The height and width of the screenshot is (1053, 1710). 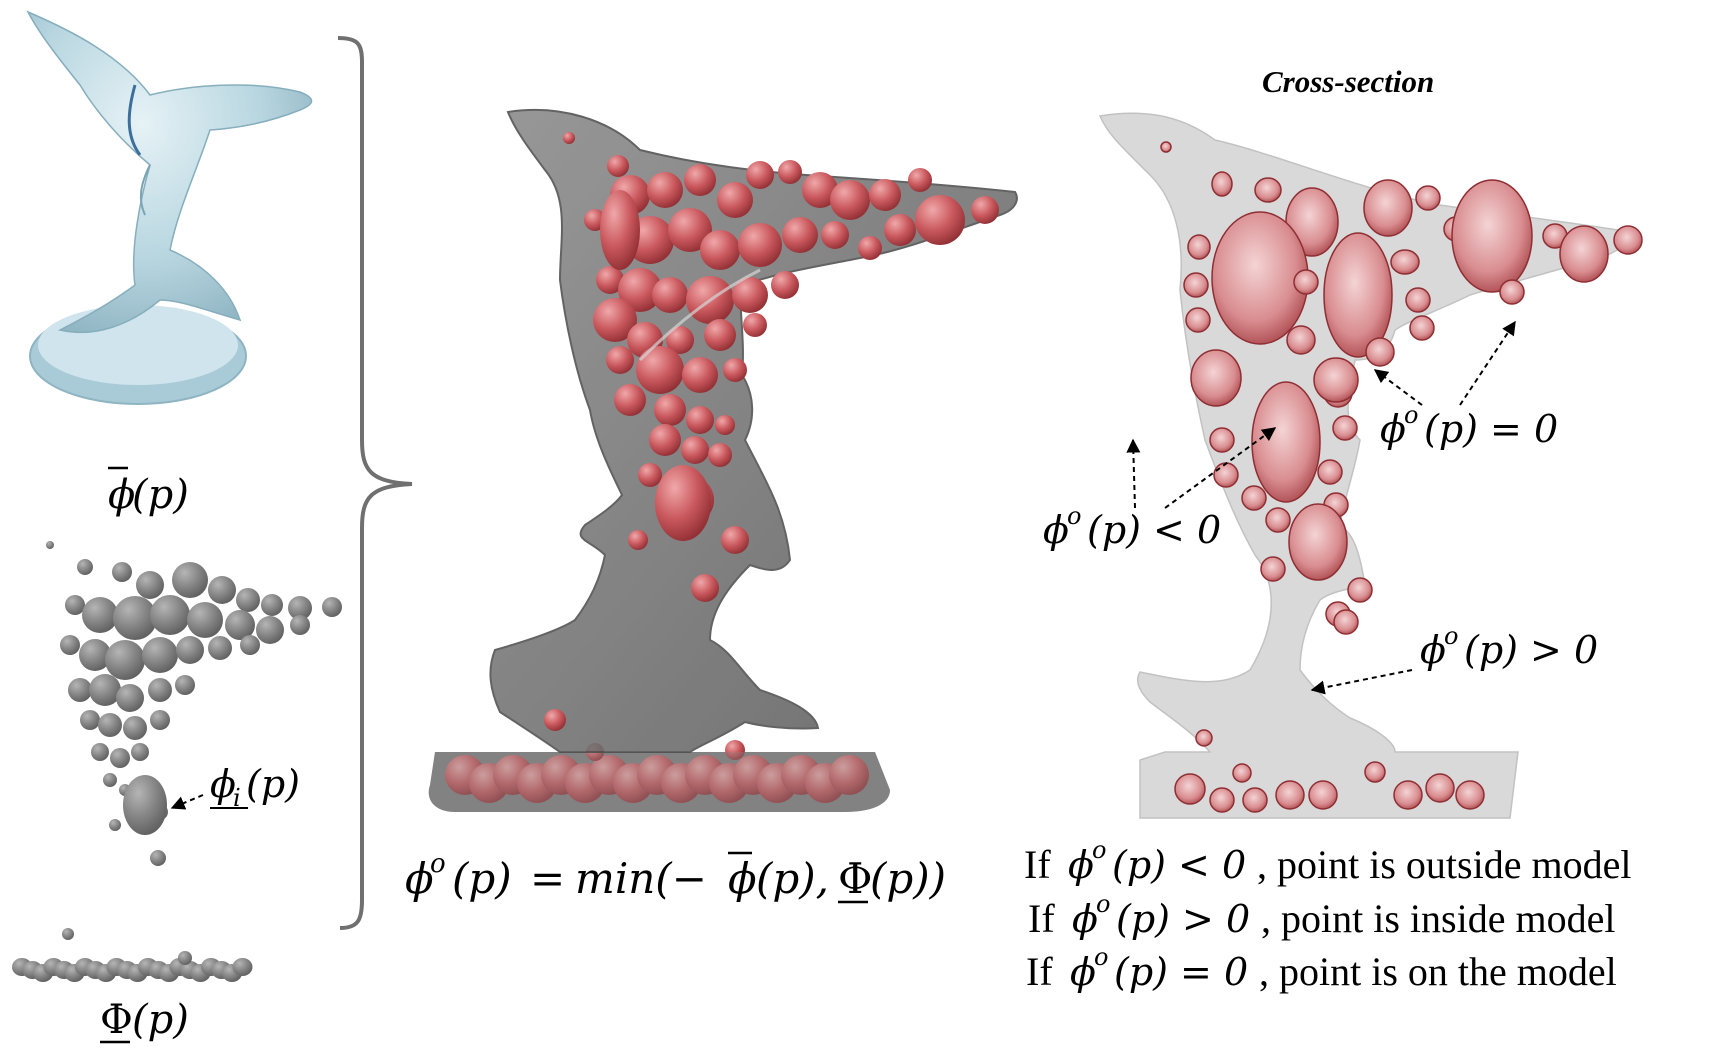 What do you see at coordinates (1321, 915) in the screenshot?
I see `condition-2: If ϕ o (p) > 0 , point is inside model` at bounding box center [1321, 915].